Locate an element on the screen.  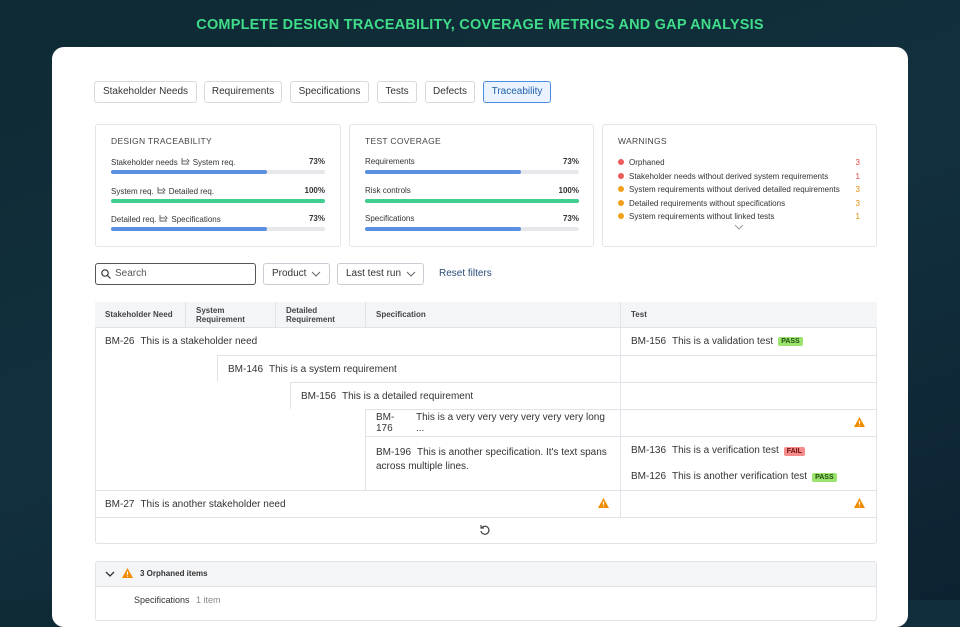
refresh-icon is located at coordinates (485, 530).